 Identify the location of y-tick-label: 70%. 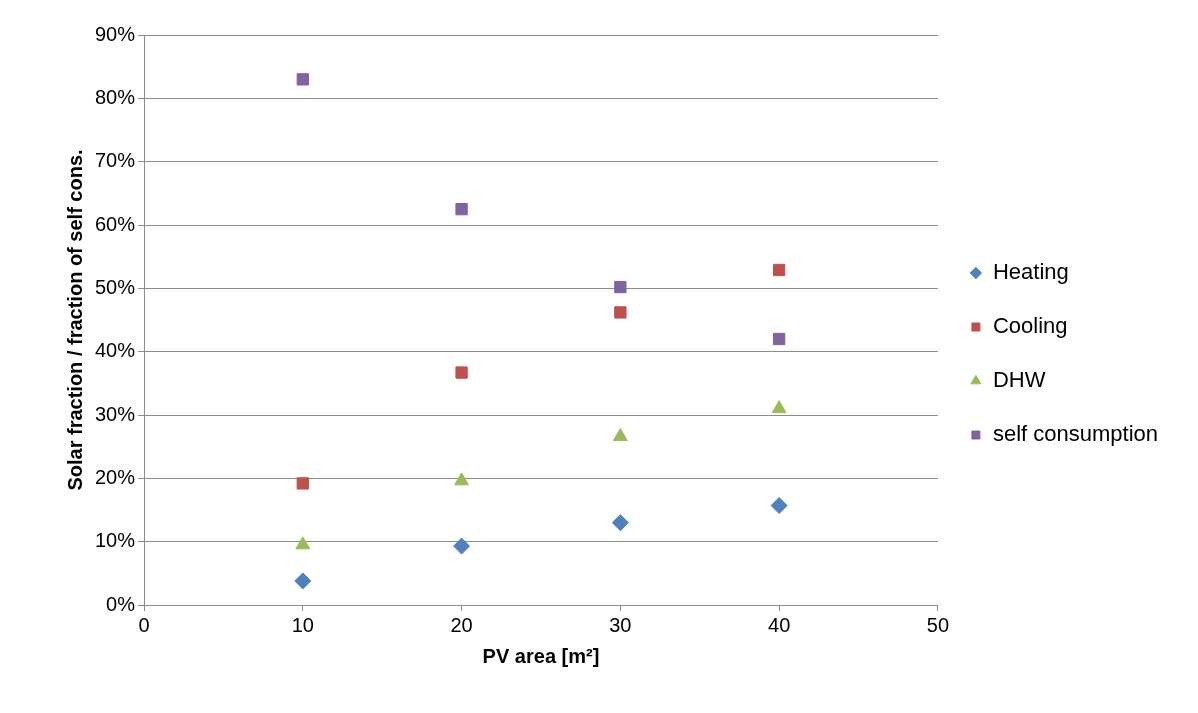
(115, 160).